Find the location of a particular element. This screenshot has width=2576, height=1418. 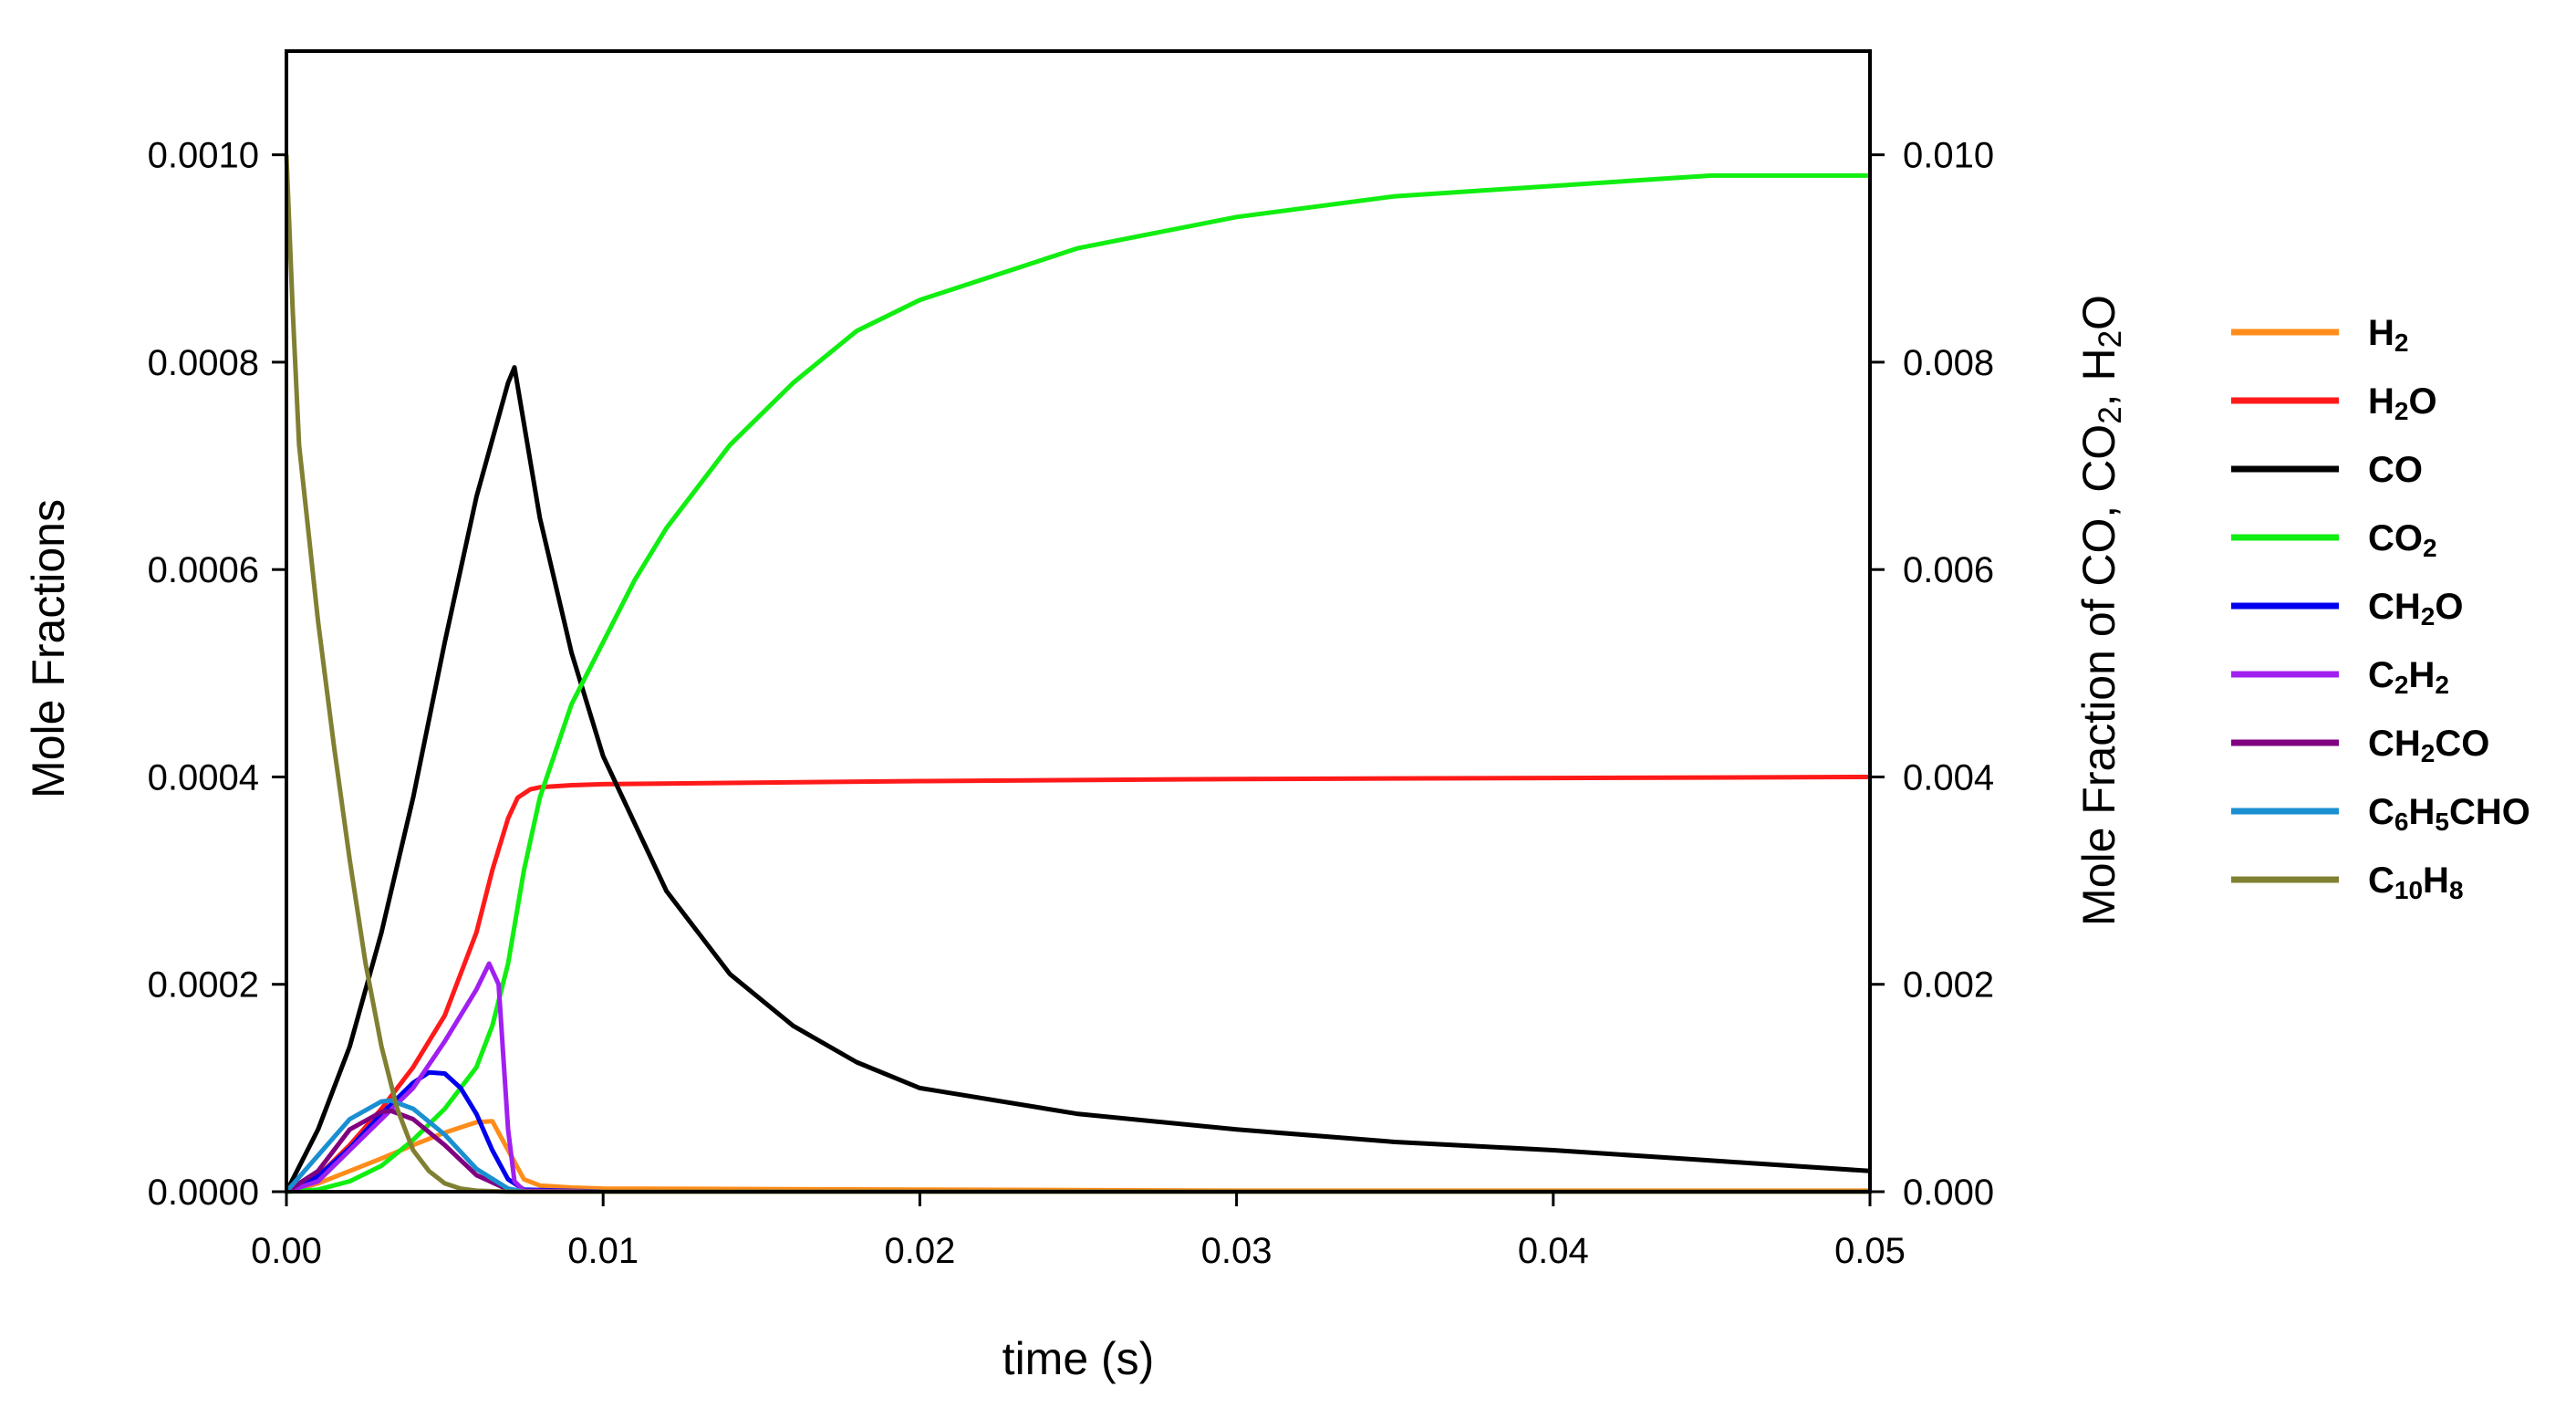

legend-item-c2h2: C2H2 is located at coordinates (2340, 677).